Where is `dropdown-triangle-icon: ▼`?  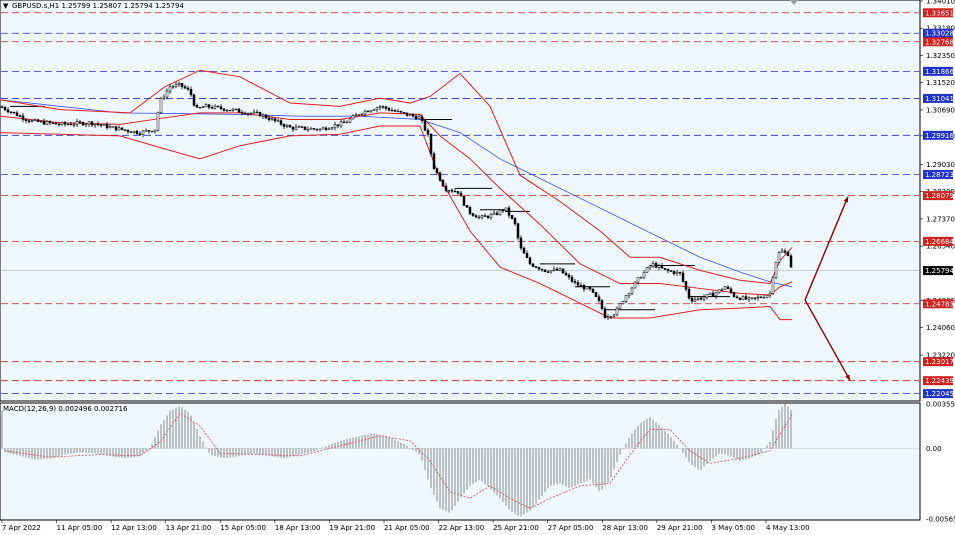
dropdown-triangle-icon: ▼ is located at coordinates (6, 6).